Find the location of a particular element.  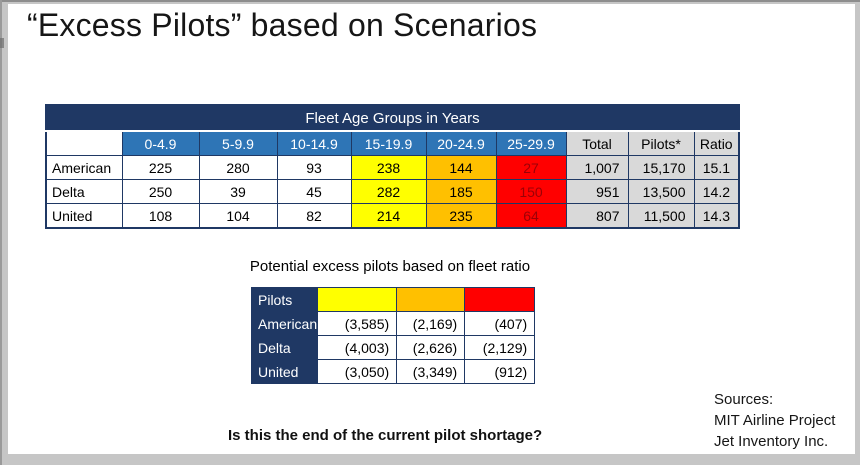

pilots-header-cell: Pilots is located at coordinates (284, 299).